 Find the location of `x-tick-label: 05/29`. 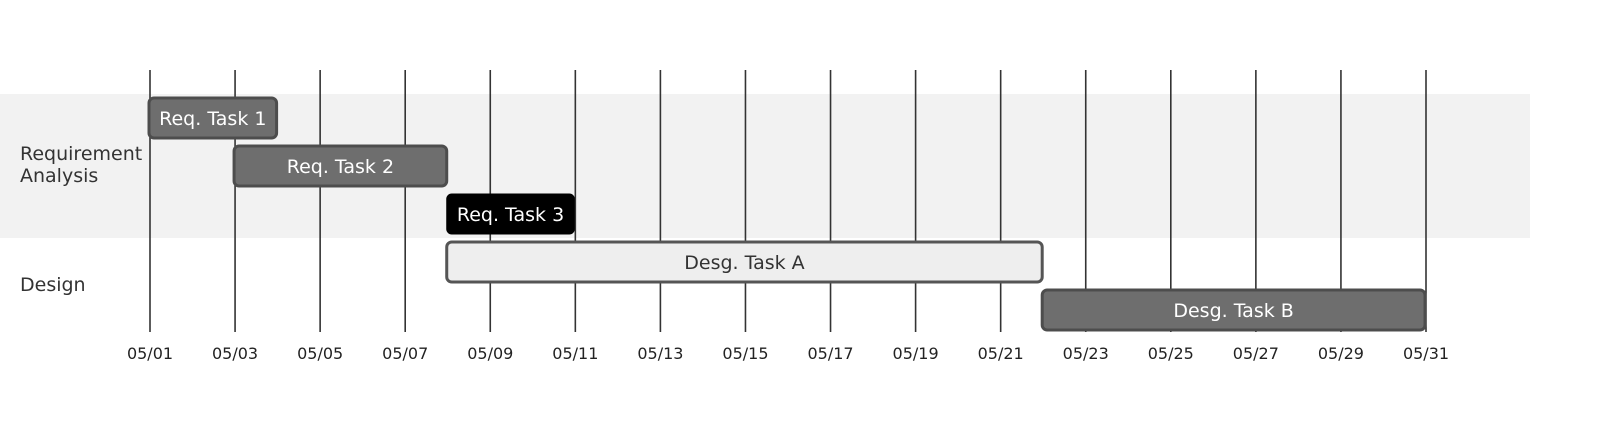

x-tick-label: 05/29 is located at coordinates (1341, 353).